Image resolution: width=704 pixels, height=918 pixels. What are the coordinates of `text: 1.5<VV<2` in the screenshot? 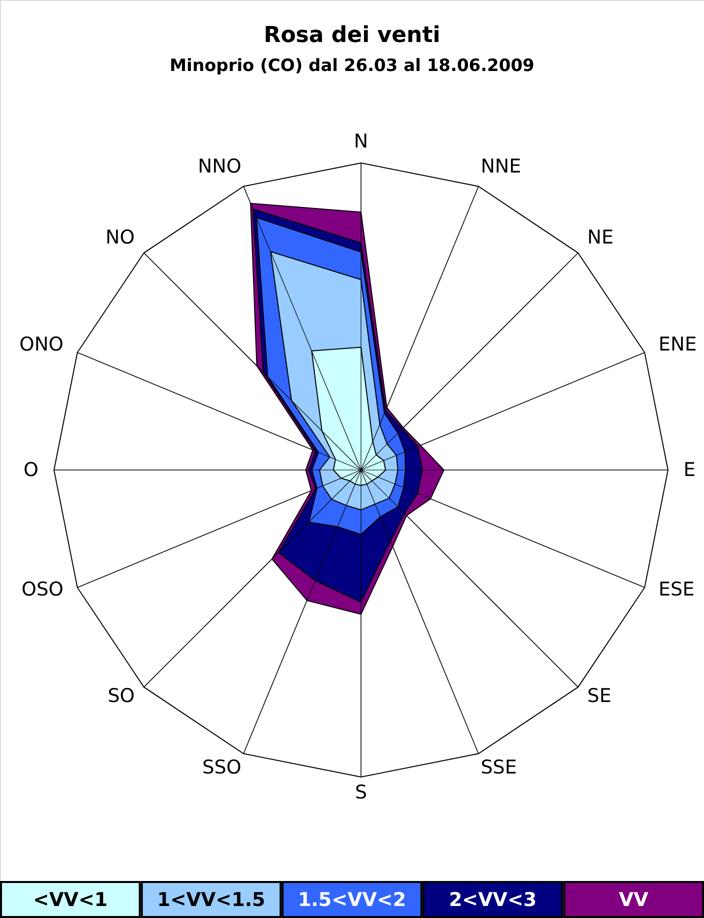 It's located at (352, 900).